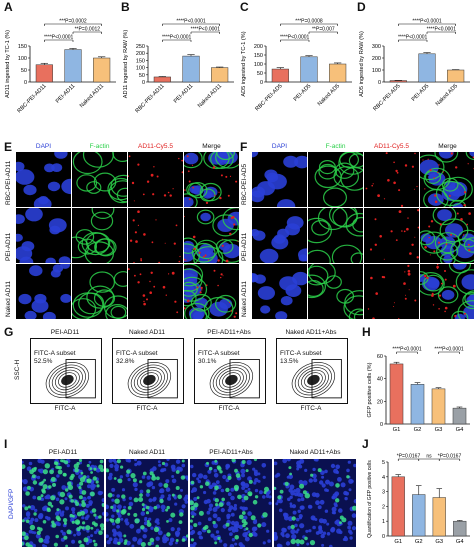 Image resolution: width=474 pixels, height=549 pixels. I want to click on panel-label-g: G, so click(9, 332).